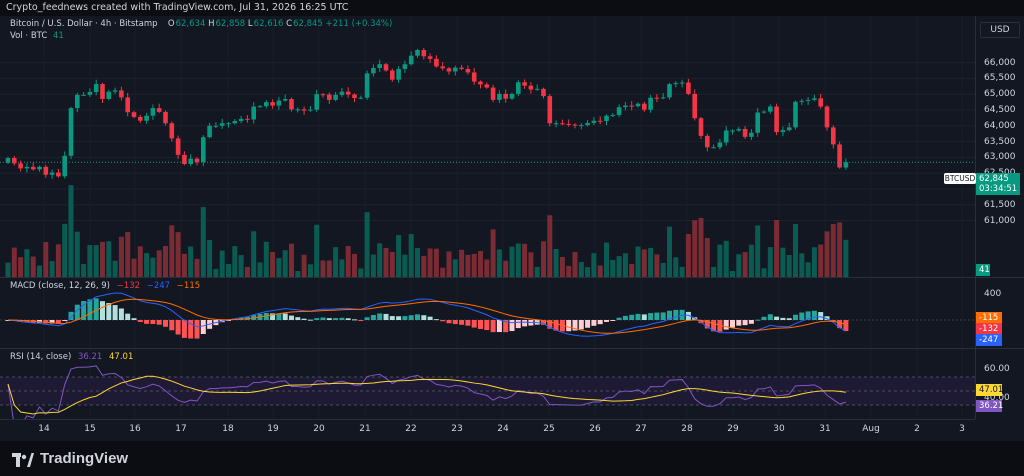 Image resolution: width=1024 pixels, height=476 pixels. What do you see at coordinates (1000, 30) in the screenshot?
I see `currency-button: USD` at bounding box center [1000, 30].